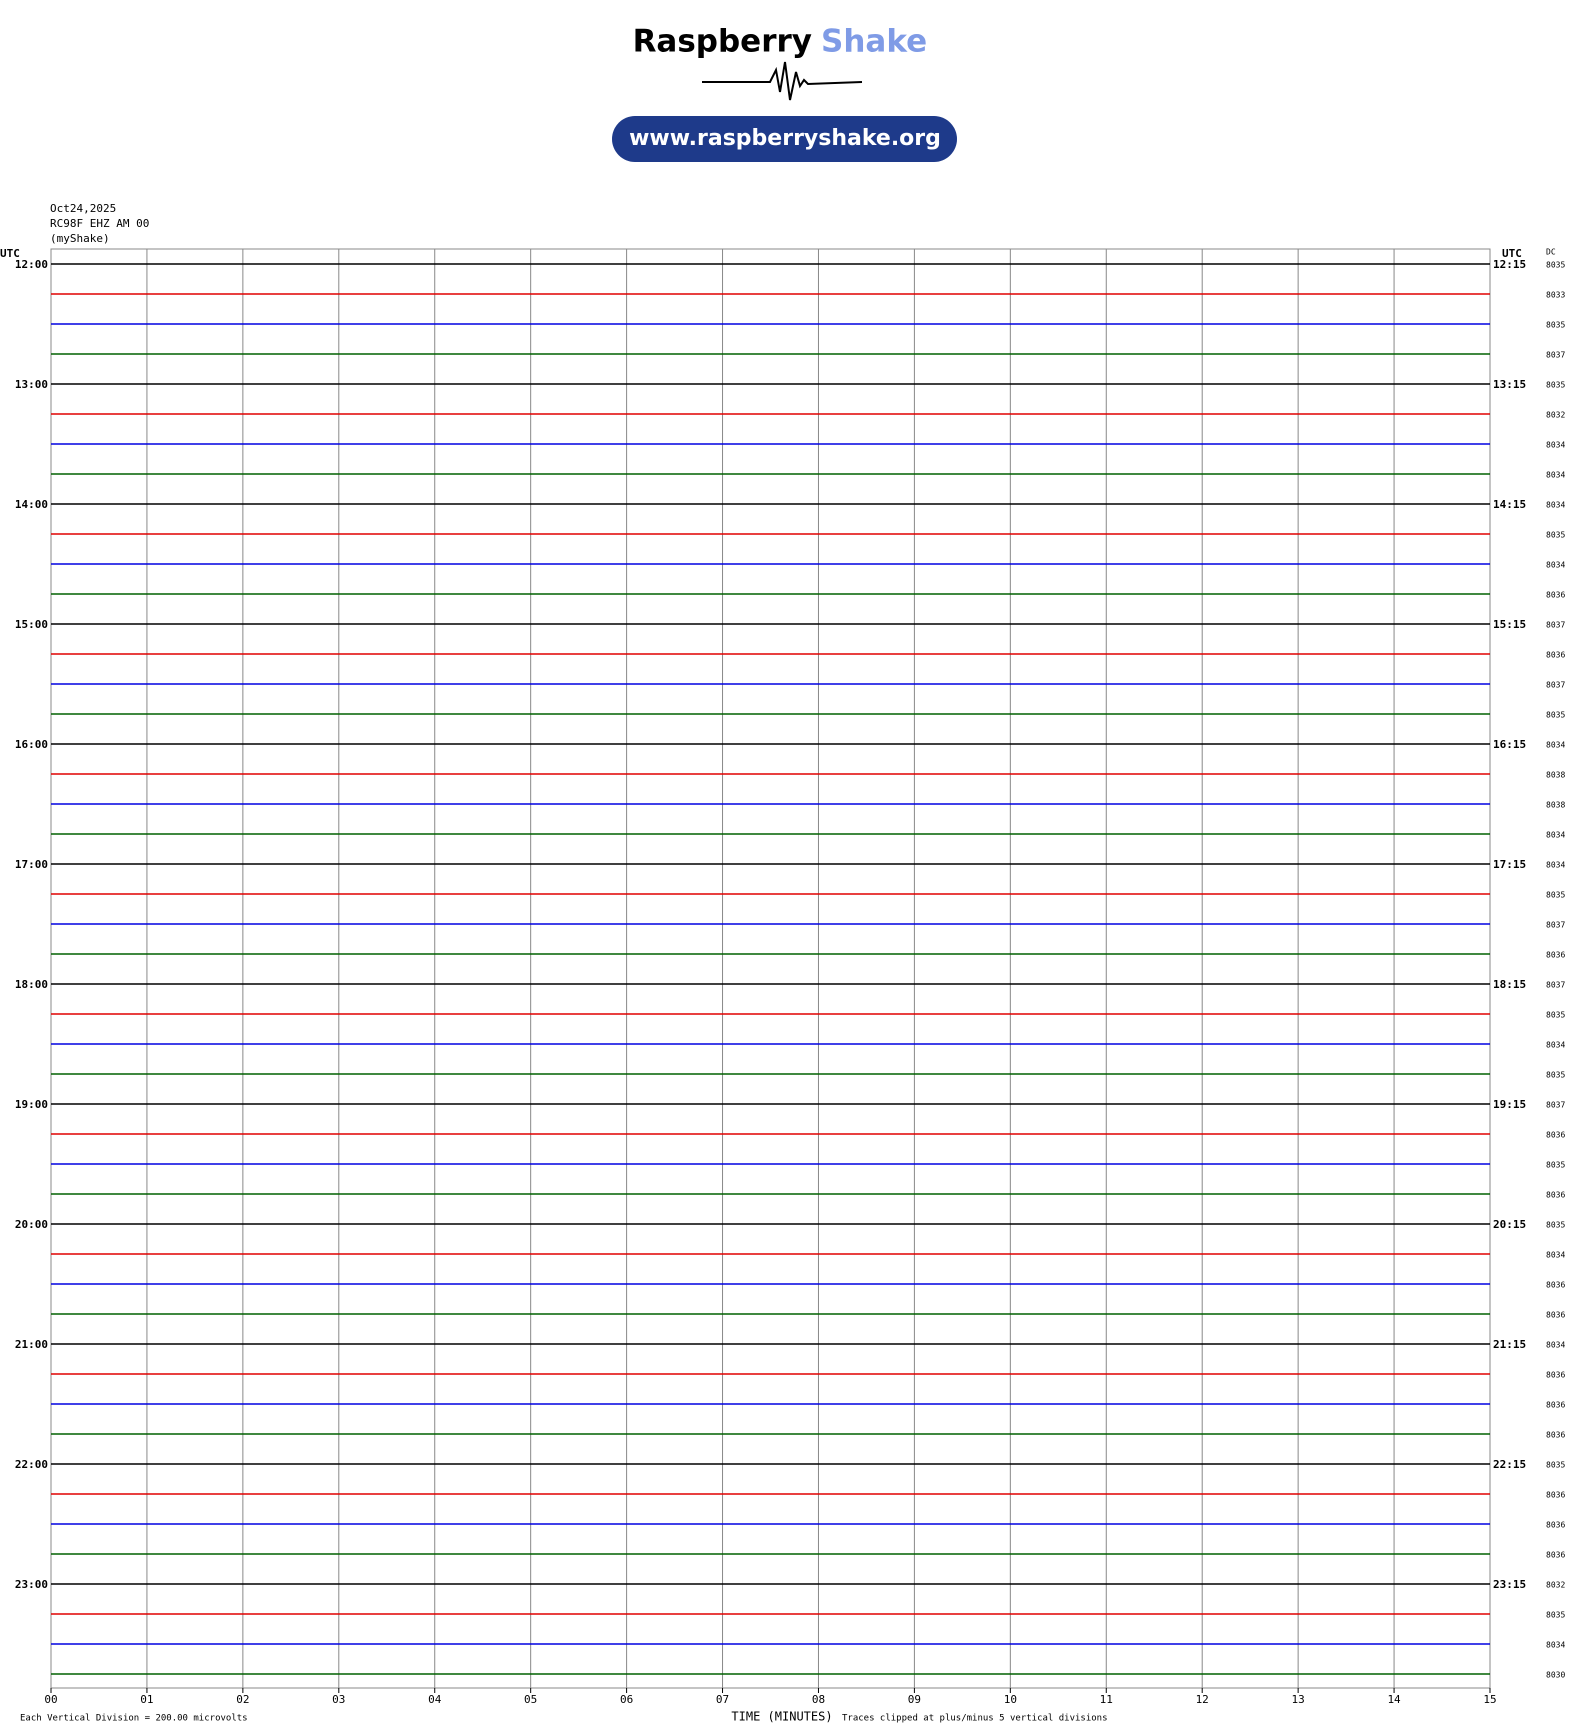 Image resolution: width=1570 pixels, height=1732 pixels. Describe the element at coordinates (1106, 1699) in the screenshot. I see `x-tick-label: 11` at that location.